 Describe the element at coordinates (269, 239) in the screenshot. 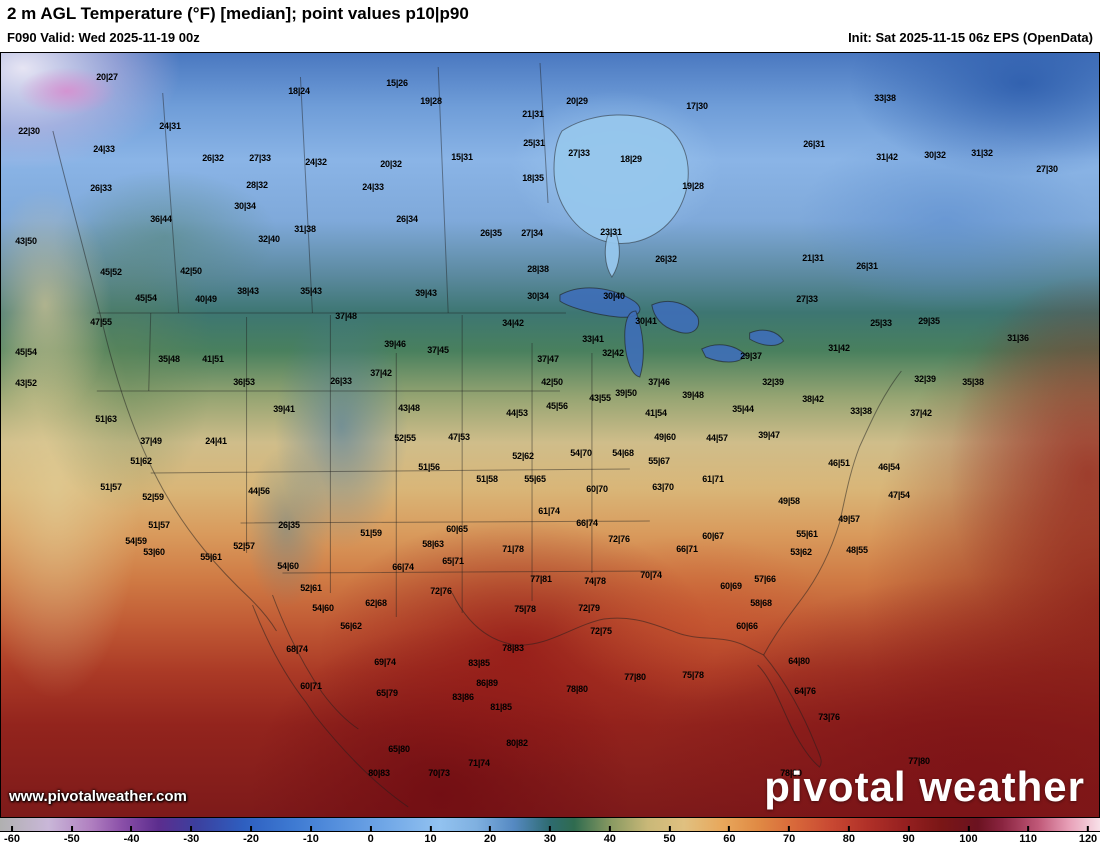

I see `point-value: 32|40` at that location.